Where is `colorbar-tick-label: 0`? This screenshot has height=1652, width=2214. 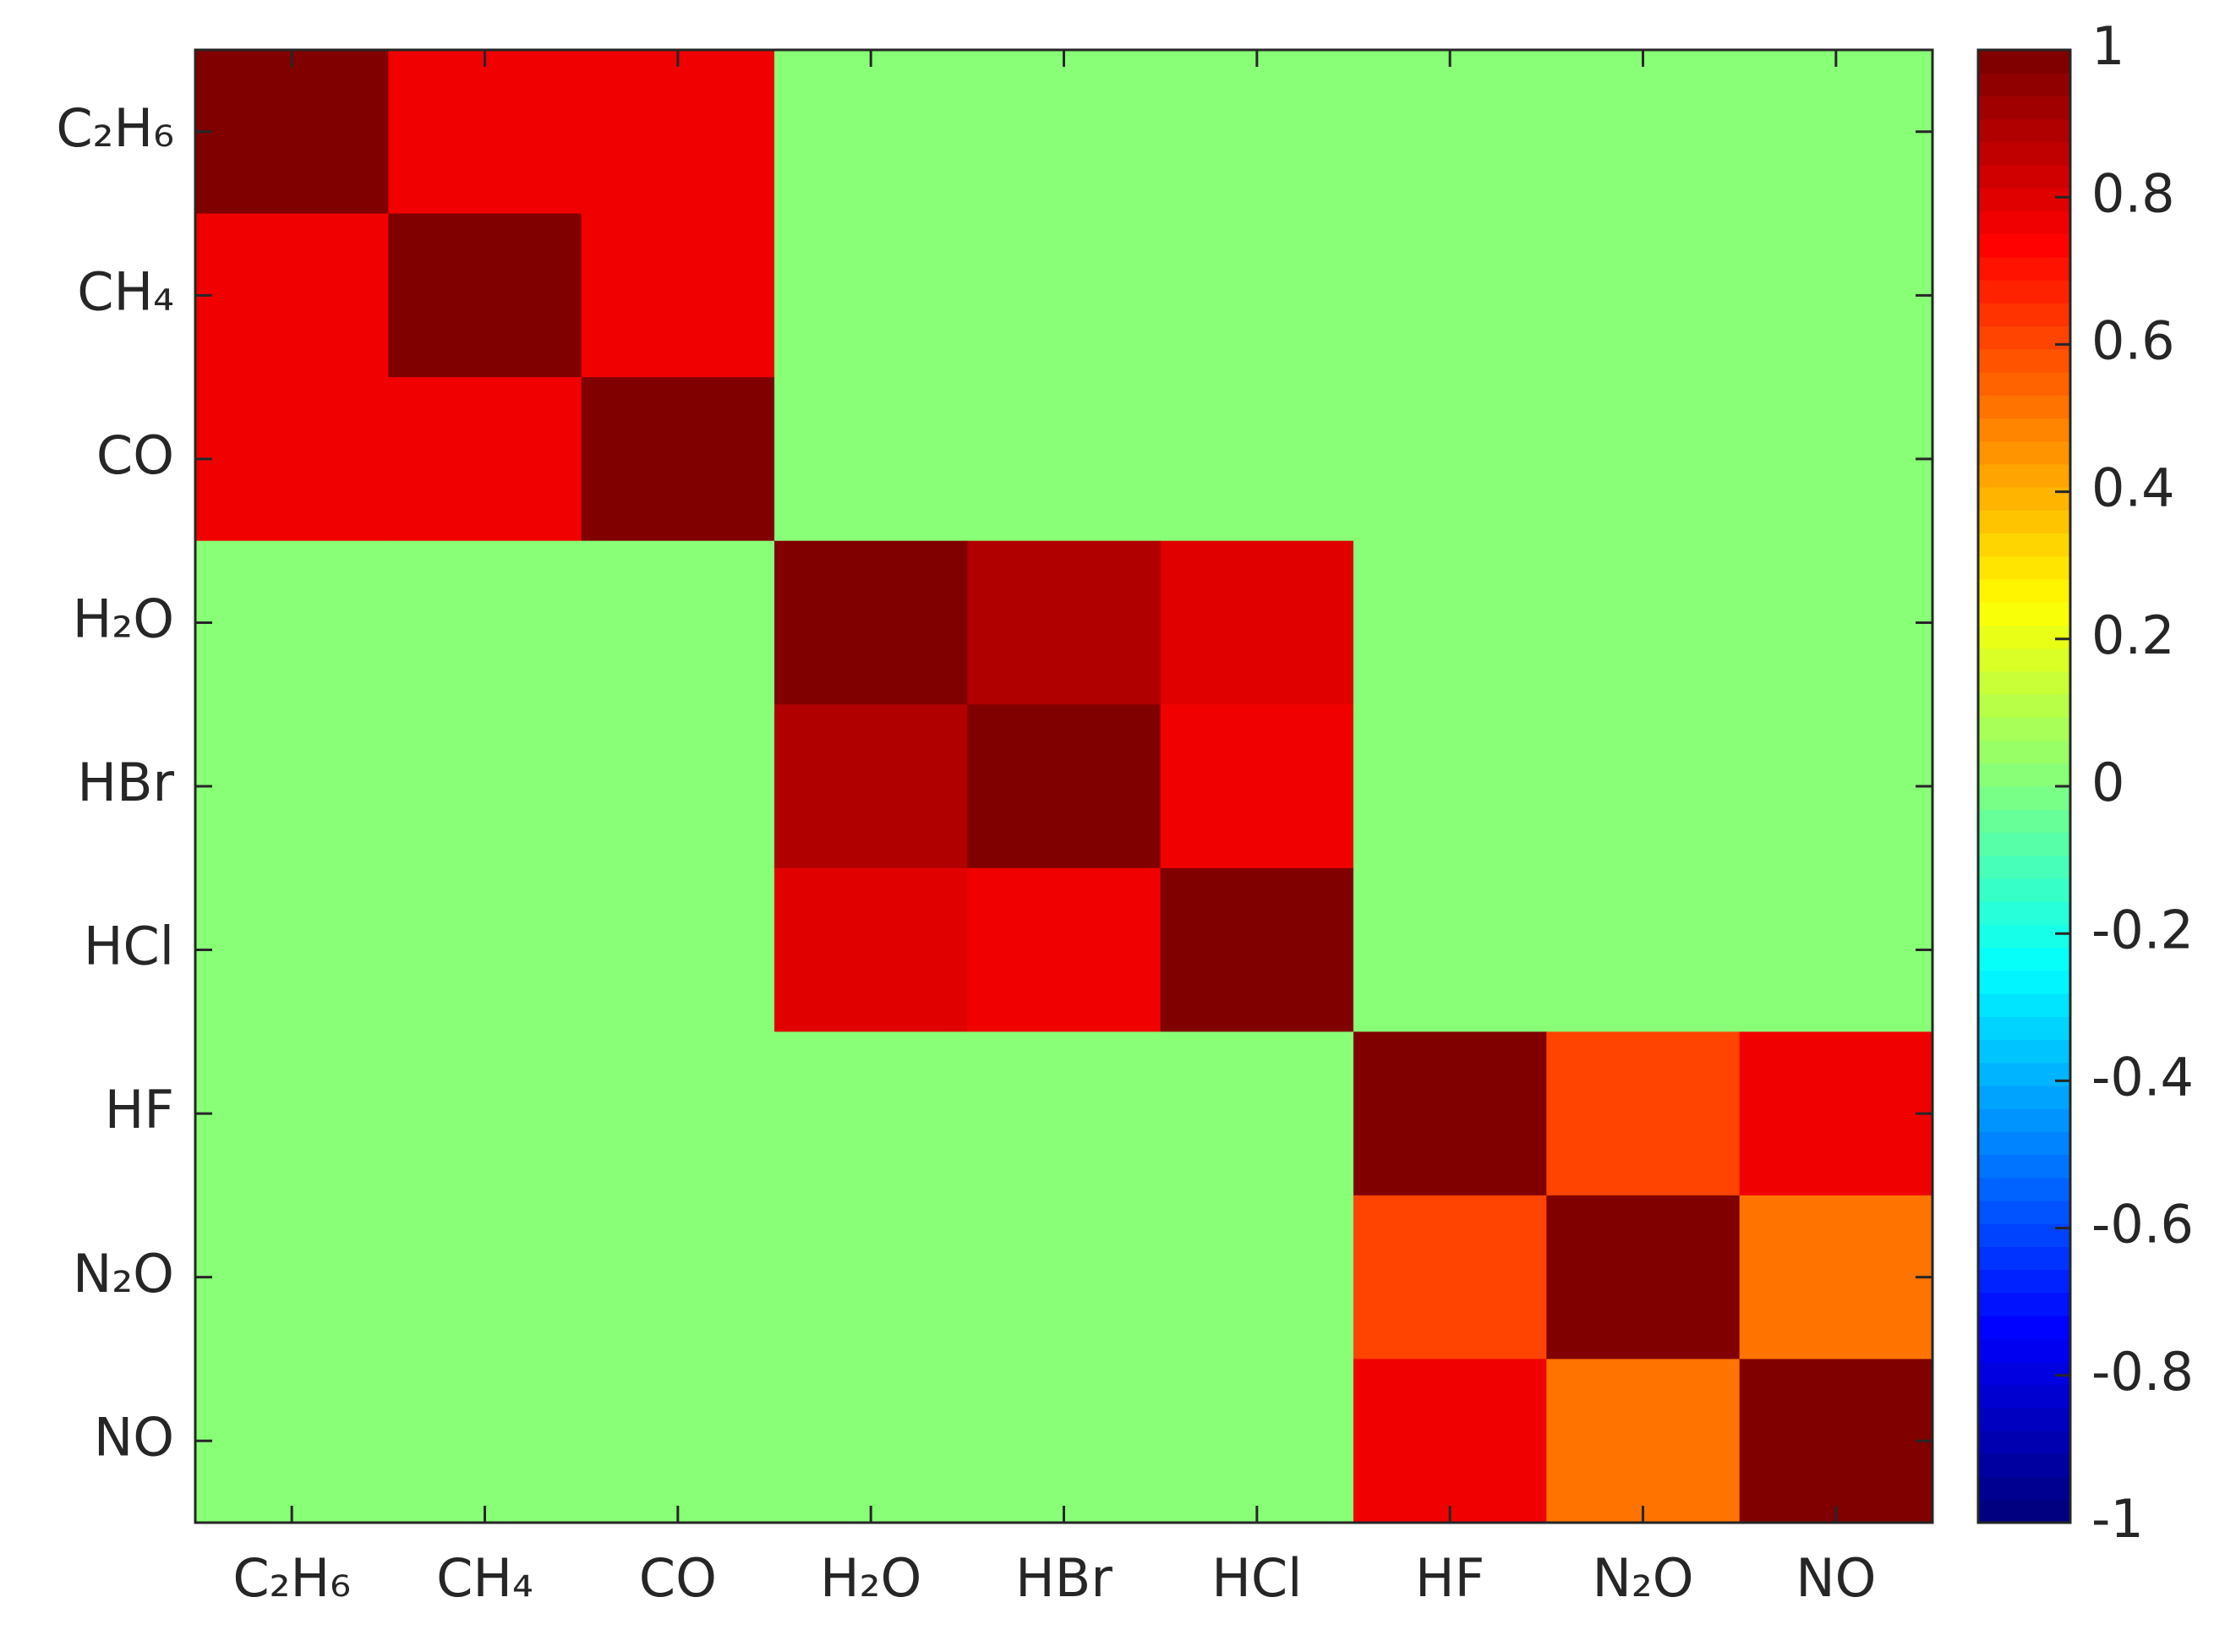
colorbar-tick-label: 0 is located at coordinates (2107, 782).